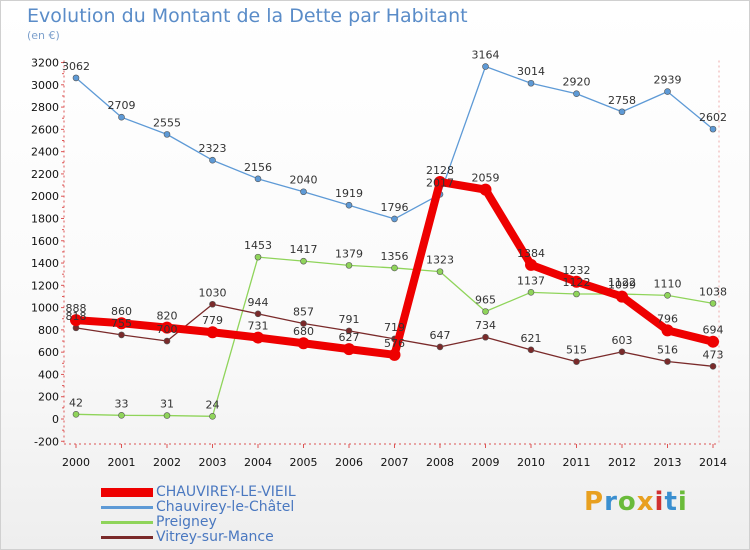  Describe the element at coordinates (122, 105) in the screenshot. I see `data-label: 2709` at that location.